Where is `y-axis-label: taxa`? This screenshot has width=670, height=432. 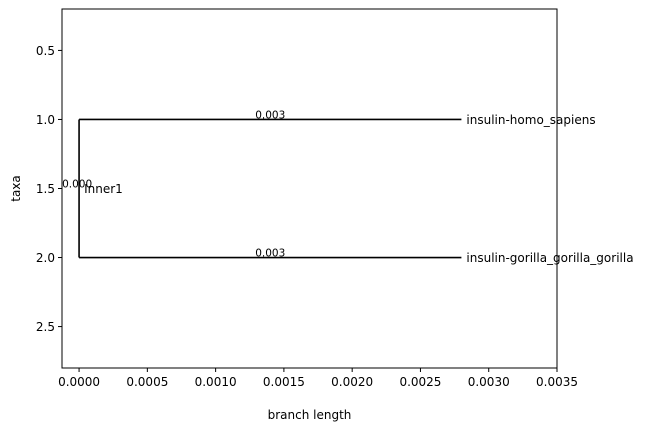 y-axis-label: taxa is located at coordinates (16, 188).